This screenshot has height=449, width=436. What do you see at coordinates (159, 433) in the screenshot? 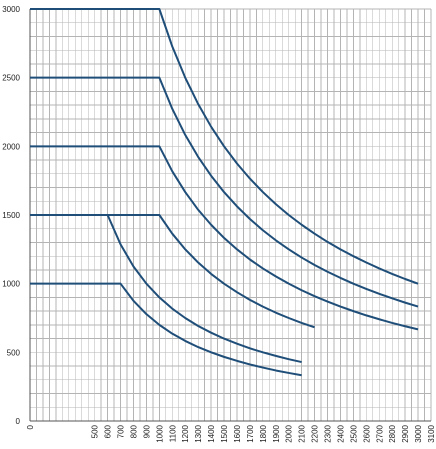
I see `x-tick-label: 1000` at bounding box center [159, 433].